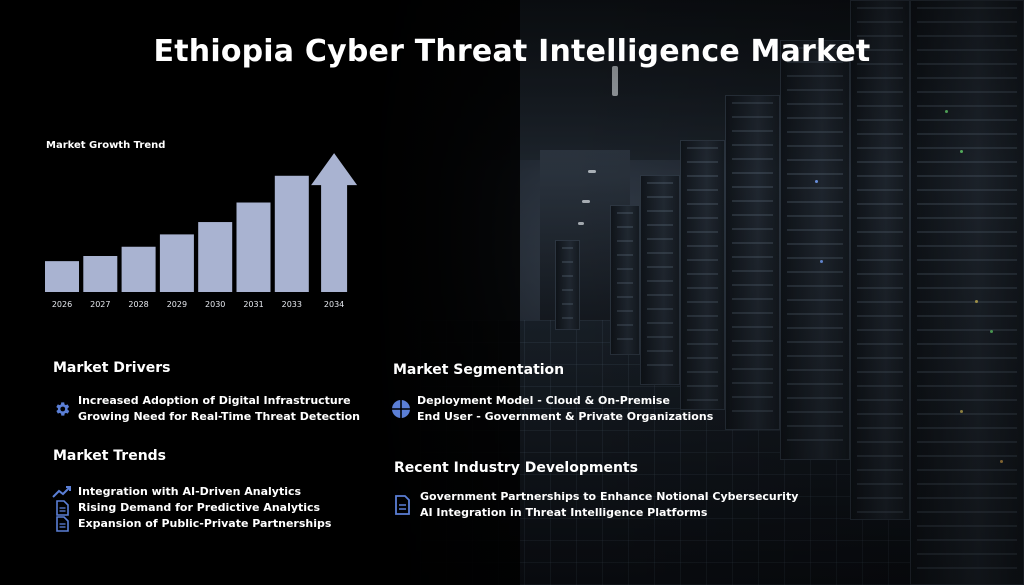  What do you see at coordinates (100, 304) in the screenshot?
I see `x-tick-label: 2027` at bounding box center [100, 304].